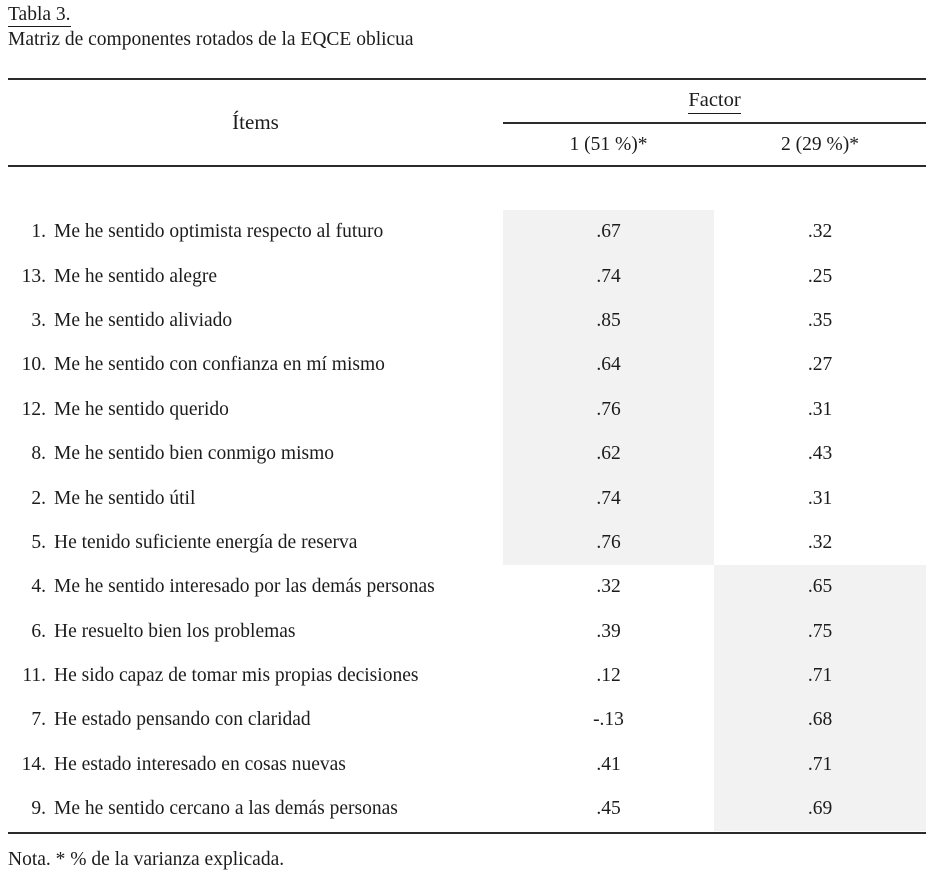 The width and height of the screenshot is (933, 874). Describe the element at coordinates (608, 454) in the screenshot. I see `factor1-value: .62` at that location.